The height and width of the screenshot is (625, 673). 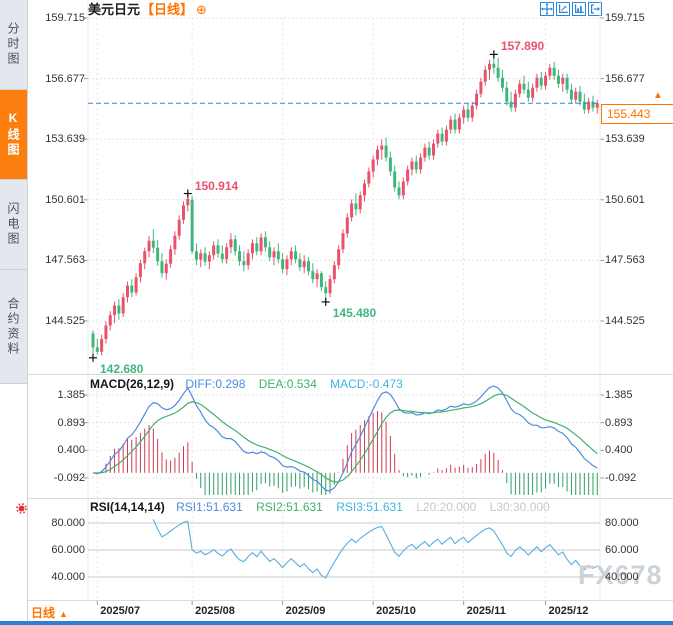 What do you see at coordinates (13, 327) in the screenshot?
I see `sidebar-tab-4: 合约资料` at bounding box center [13, 327].